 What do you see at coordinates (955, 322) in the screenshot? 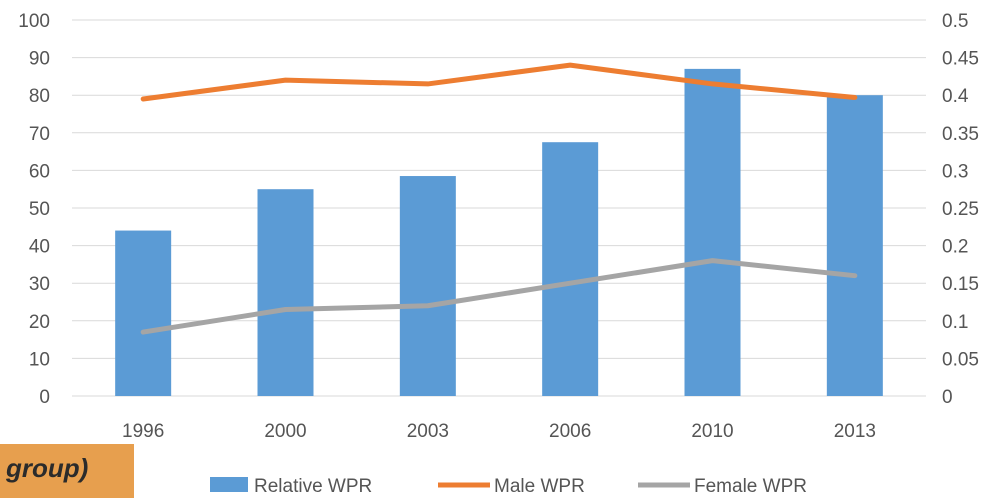
I see `right-tick-label: 0.1` at bounding box center [955, 322].